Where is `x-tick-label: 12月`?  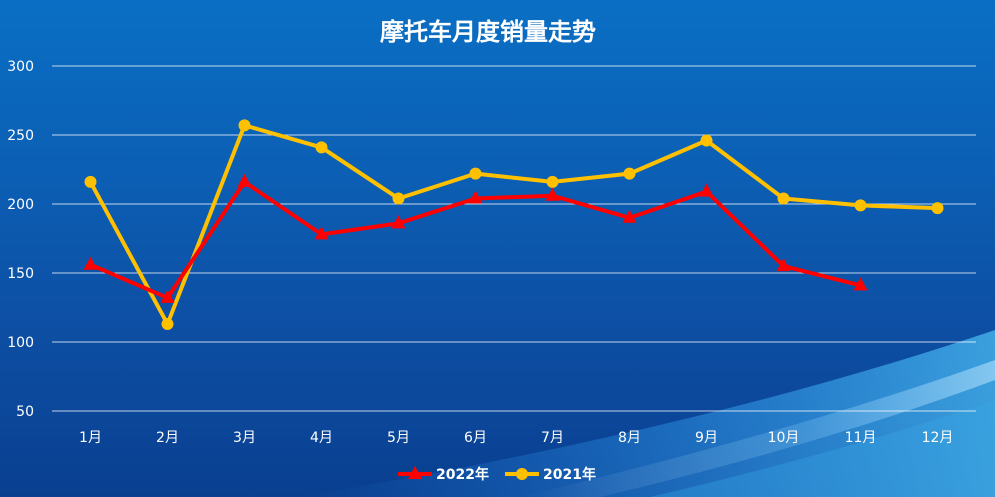 x-tick-label: 12月 is located at coordinates (938, 438).